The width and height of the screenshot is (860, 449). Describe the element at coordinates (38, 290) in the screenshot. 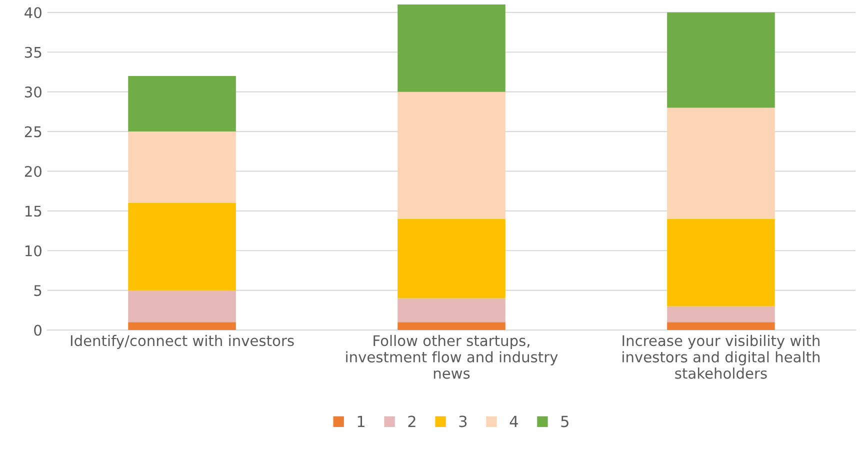

I see `y-tick-label: 5` at that location.